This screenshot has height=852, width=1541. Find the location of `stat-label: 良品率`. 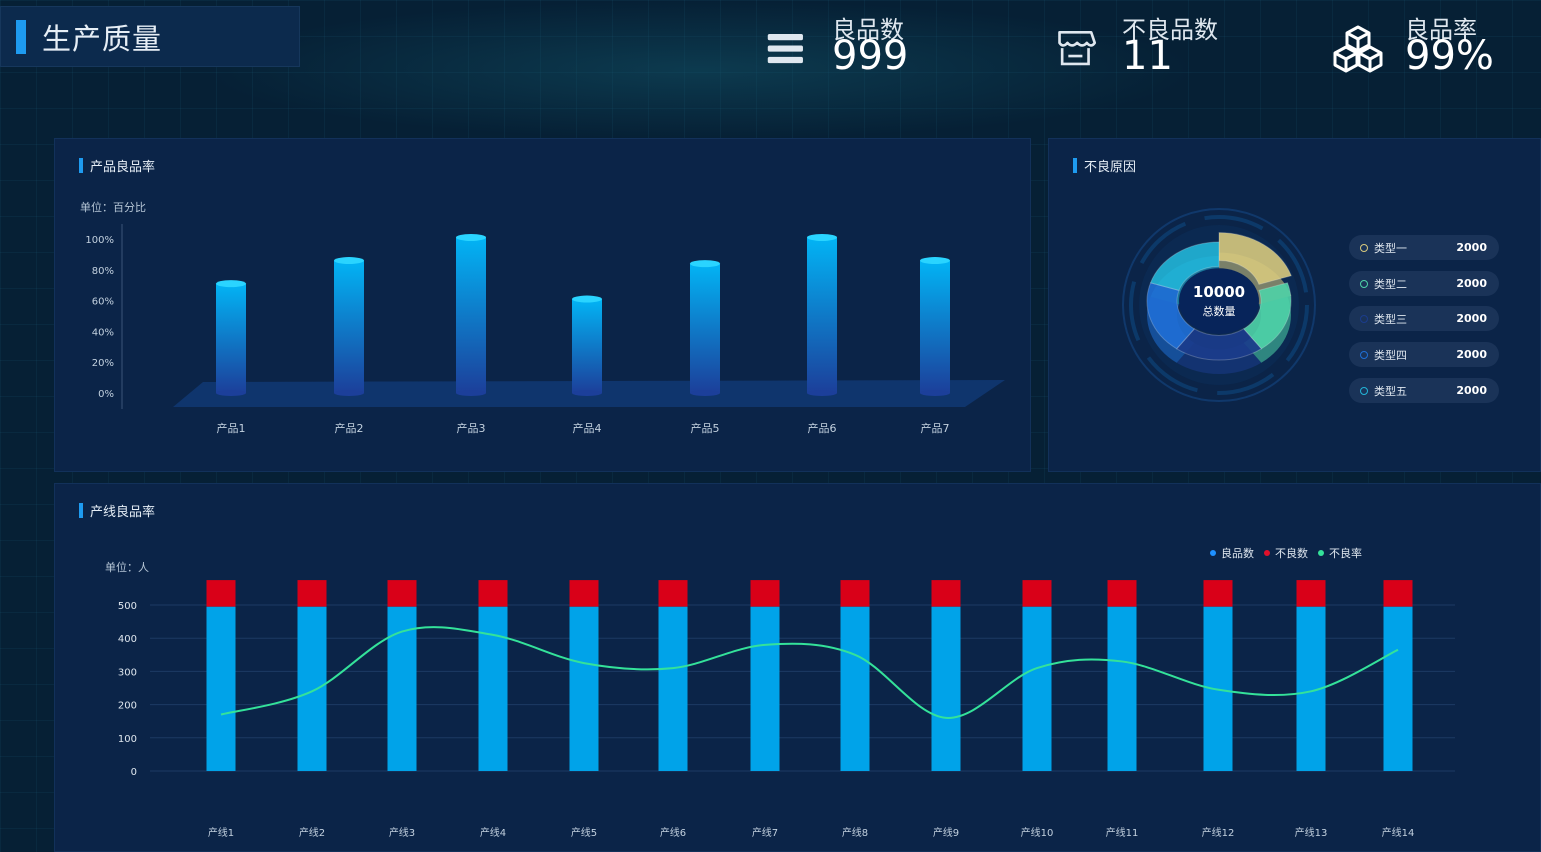

stat-label: 良品率 is located at coordinates (1441, 30).